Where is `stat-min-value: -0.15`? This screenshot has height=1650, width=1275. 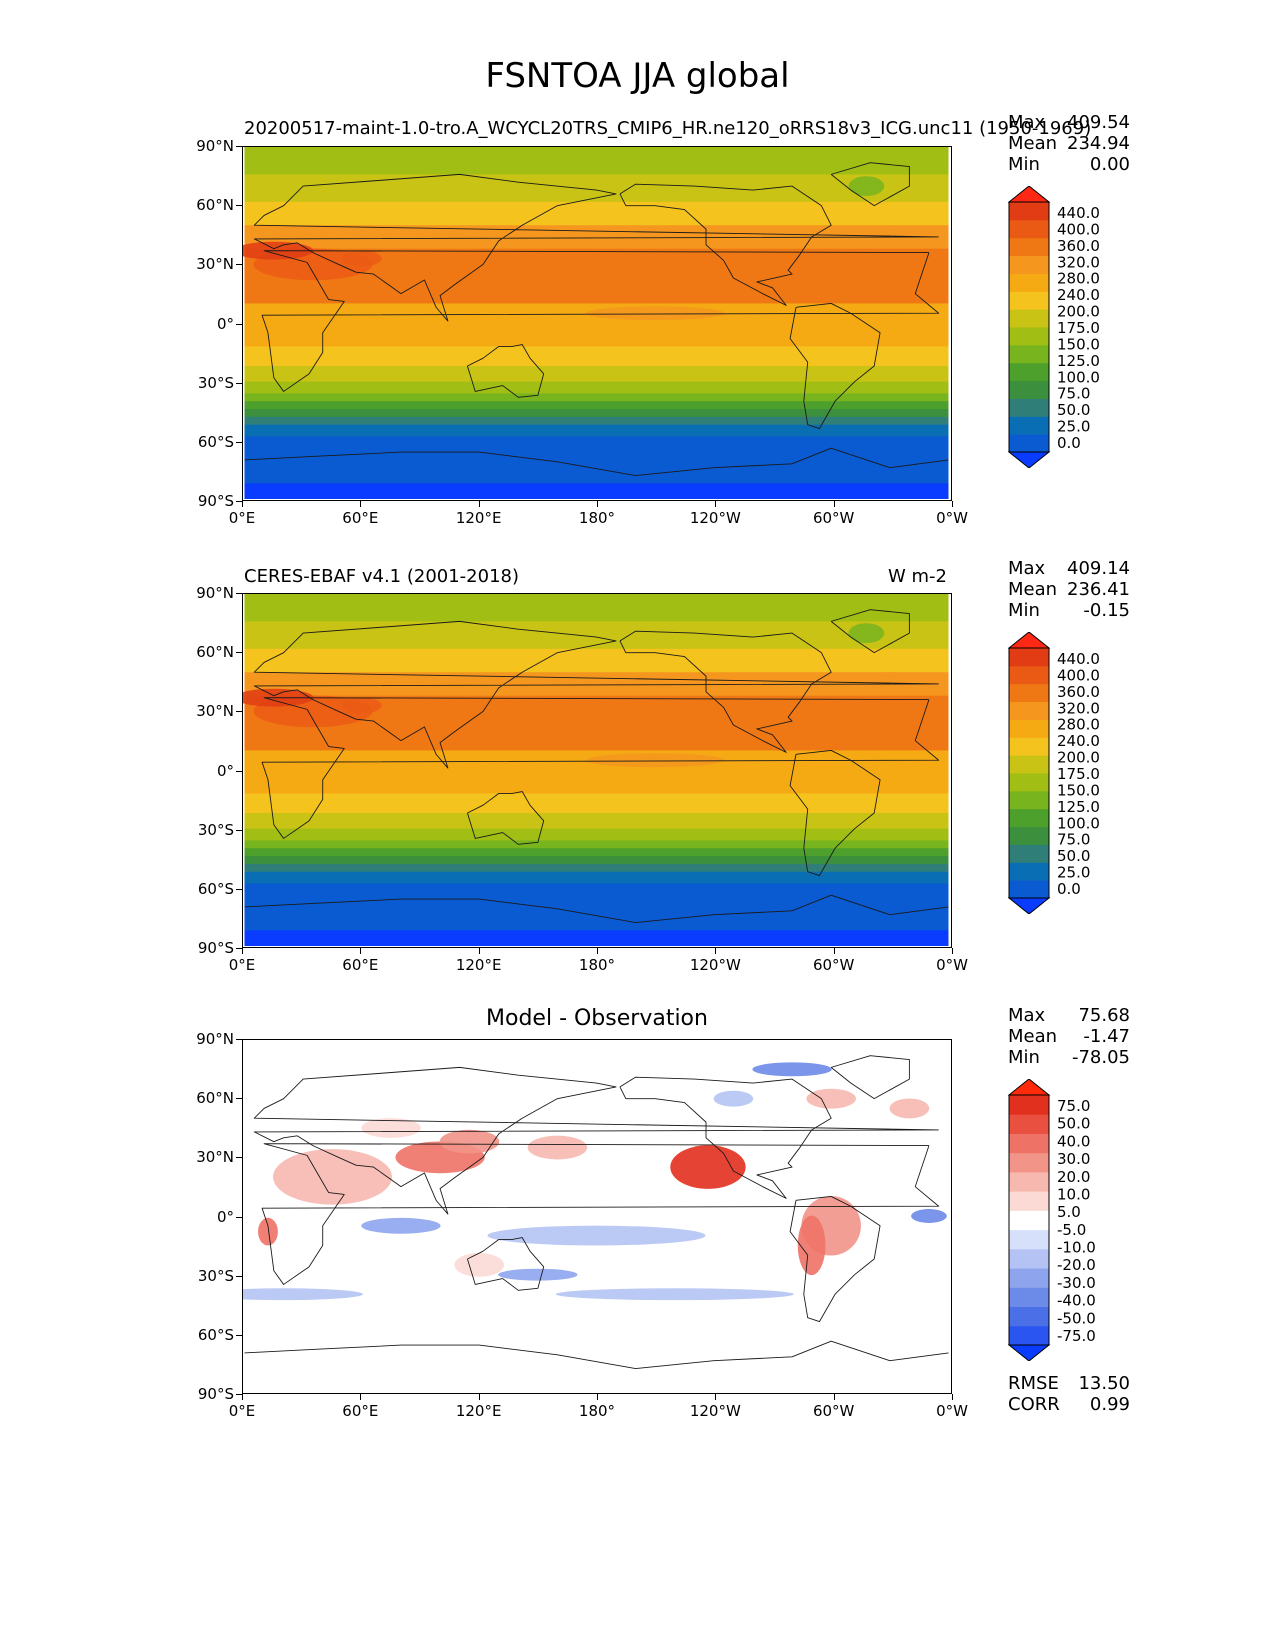
stat-min-value: -0.15 is located at coordinates (1106, 610).